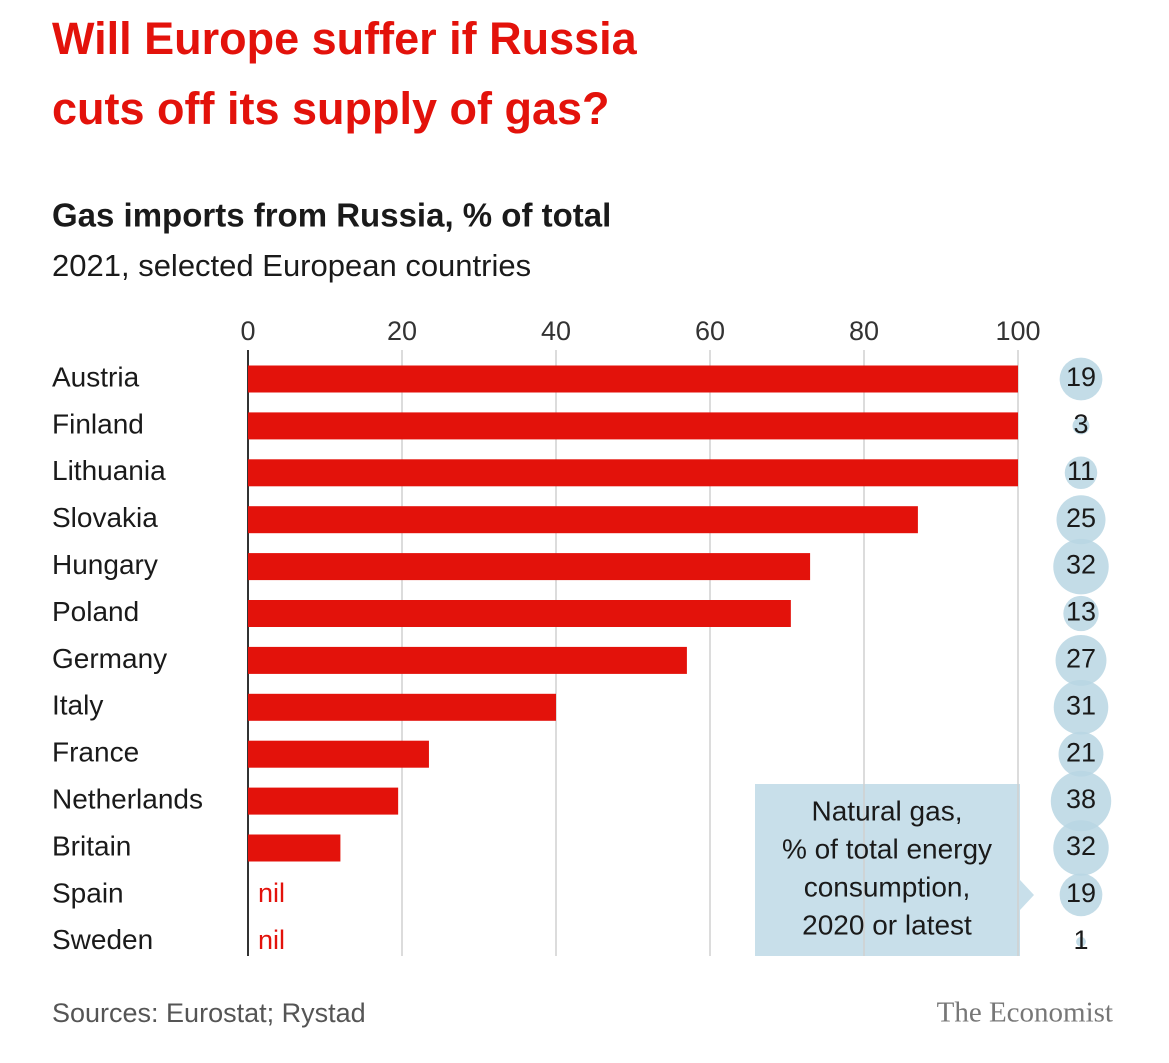 The height and width of the screenshot is (1063, 1169). What do you see at coordinates (710, 331) in the screenshot?
I see `x-tick-label: 60` at bounding box center [710, 331].